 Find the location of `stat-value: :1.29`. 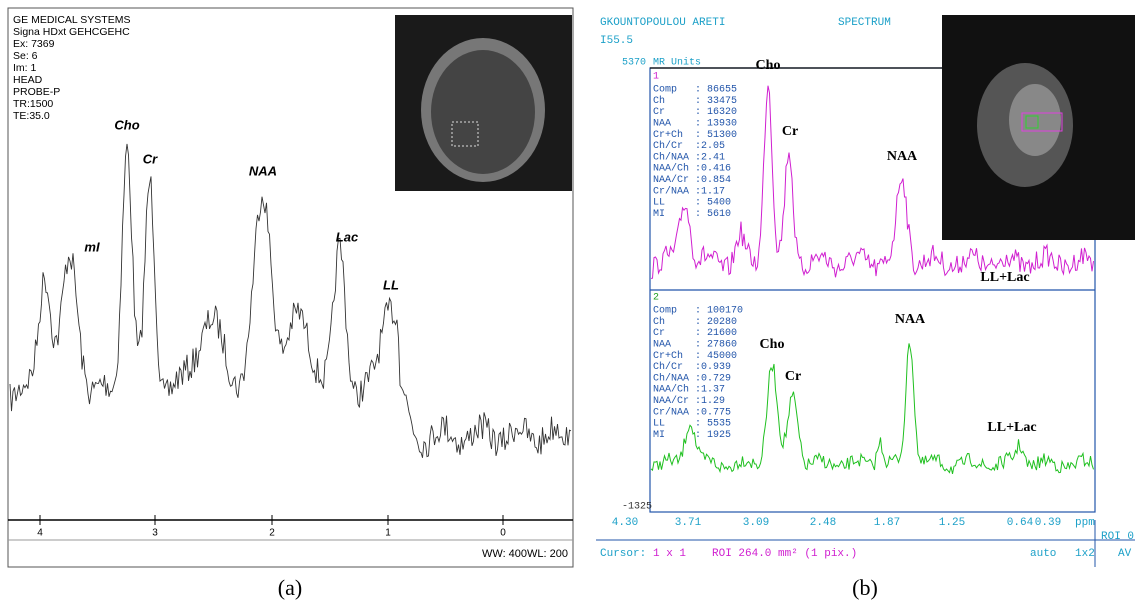

stat-value: :1.29 is located at coordinates (710, 401).